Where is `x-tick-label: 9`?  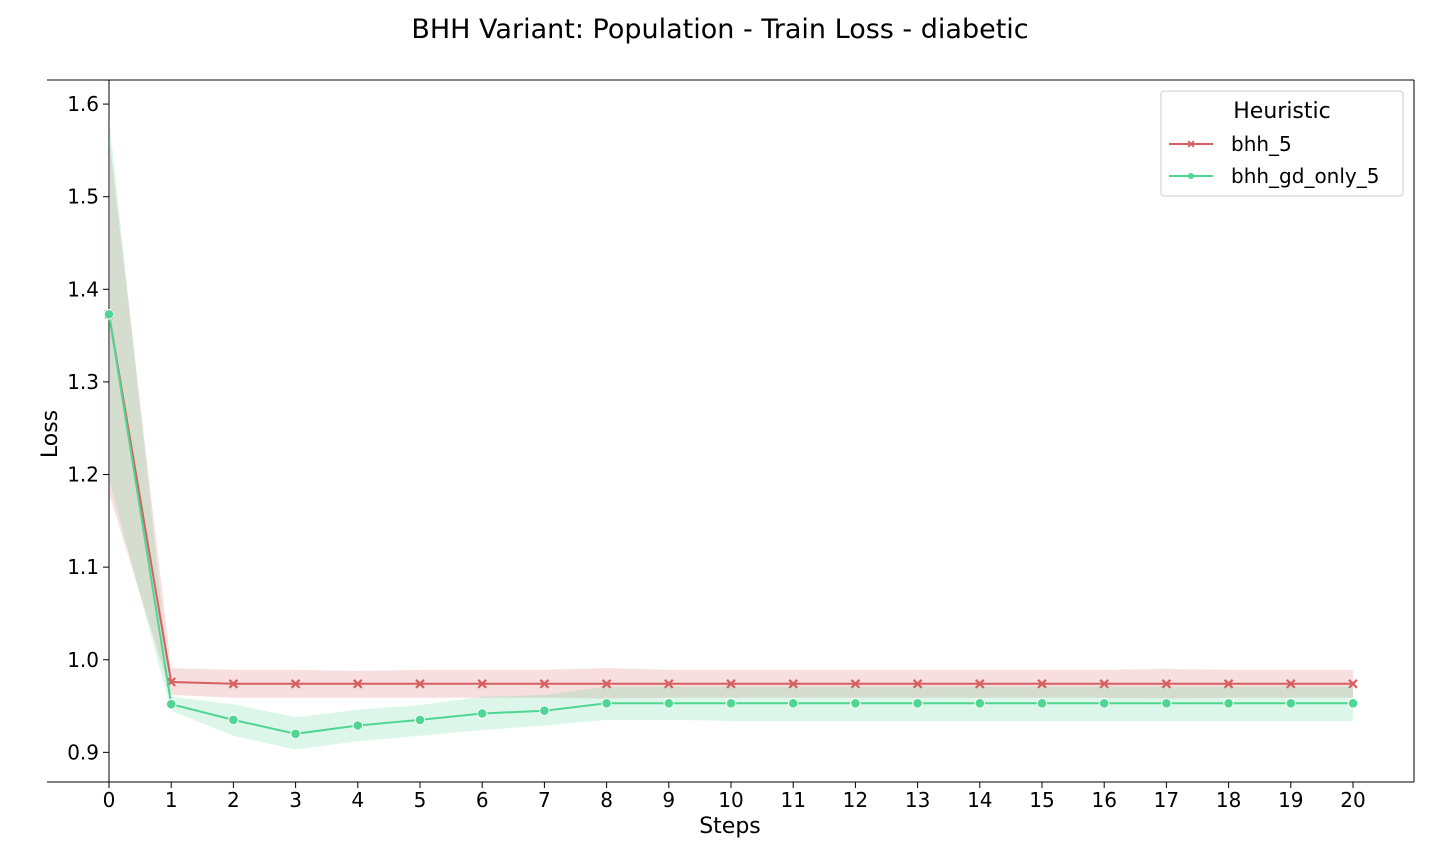
x-tick-label: 9 is located at coordinates (668, 800).